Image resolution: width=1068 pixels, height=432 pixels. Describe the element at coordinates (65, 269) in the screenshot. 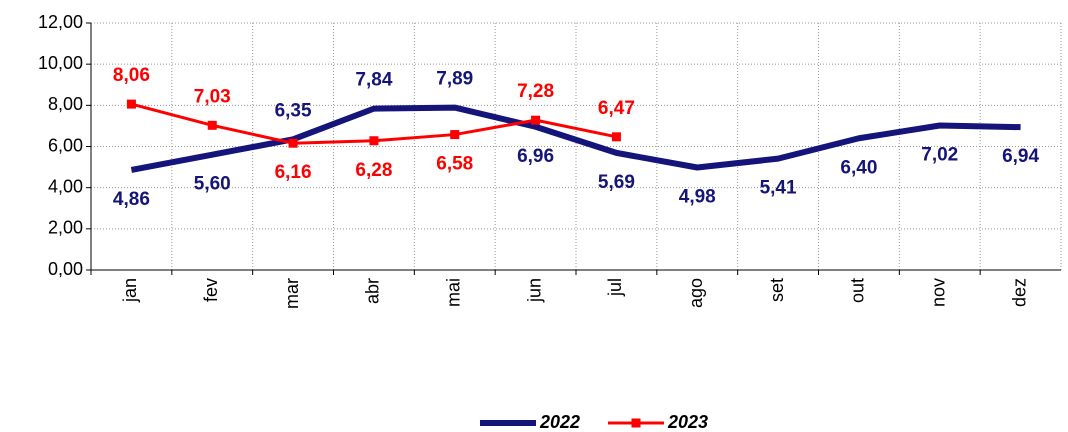

I see `y-tick-label: 0,00` at that location.